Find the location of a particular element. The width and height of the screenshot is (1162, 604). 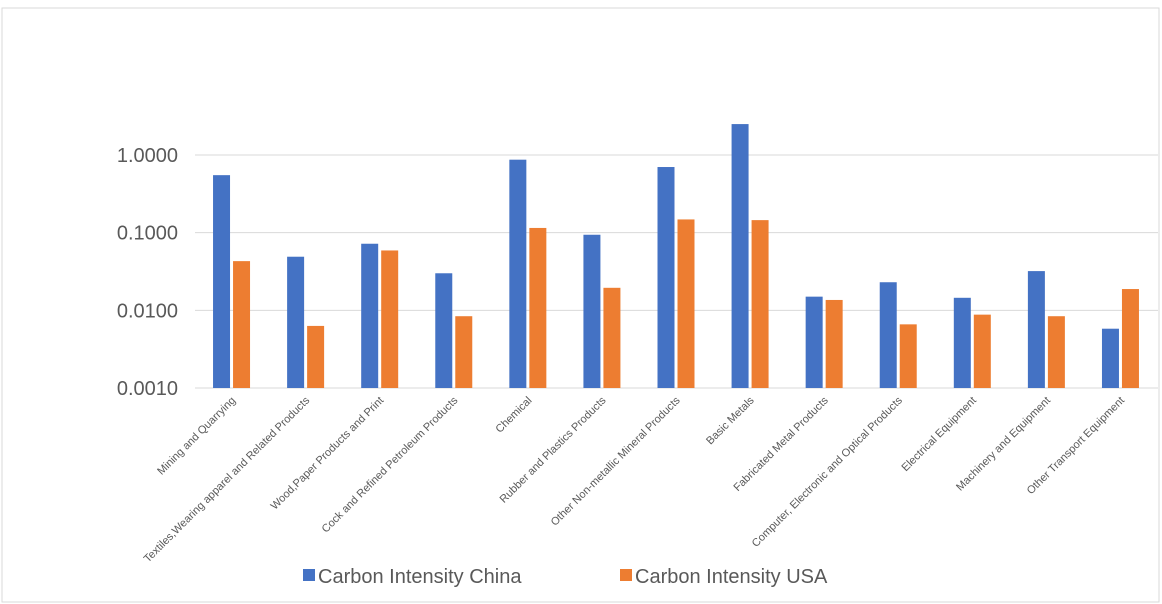

legend-label-usa: Carbon Intensity USA is located at coordinates (731, 577).